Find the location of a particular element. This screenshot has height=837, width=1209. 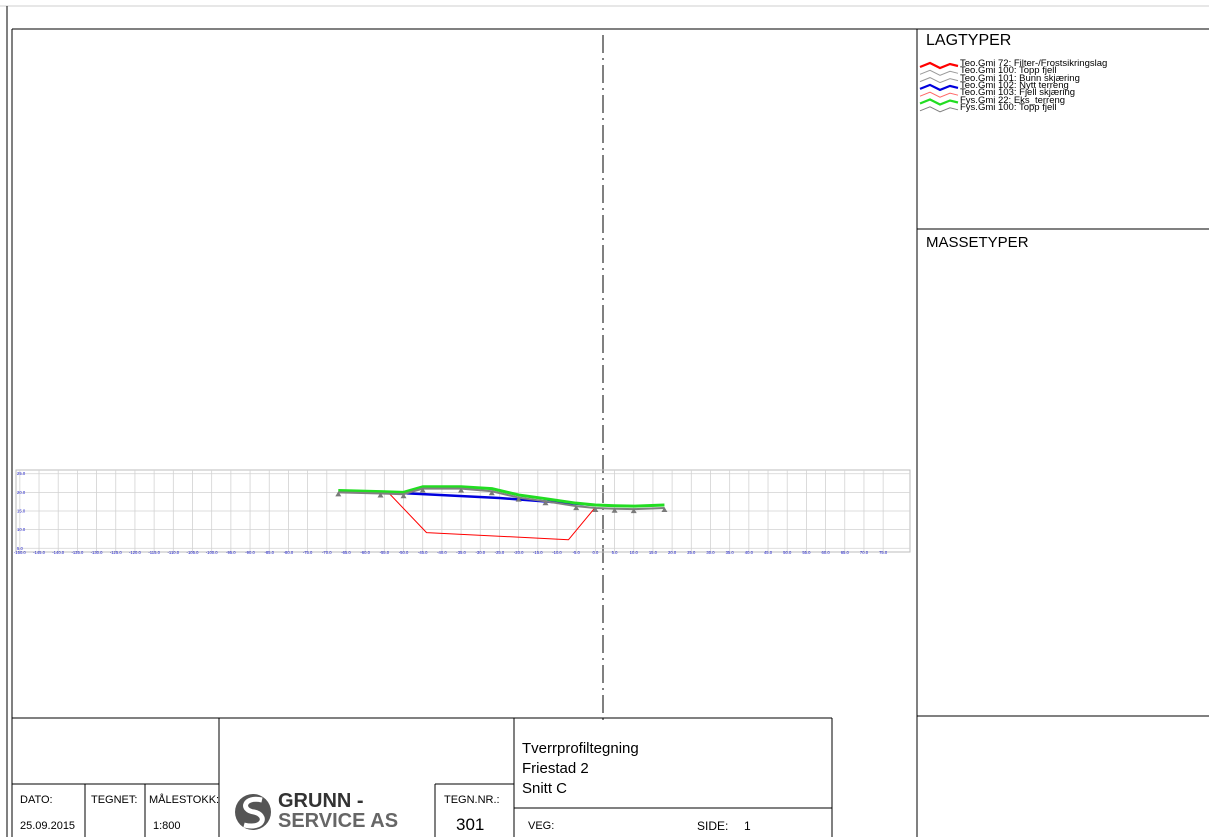

legend-item: Fys.Gmi 22: Eks_terreng is located at coordinates (1013, 100).